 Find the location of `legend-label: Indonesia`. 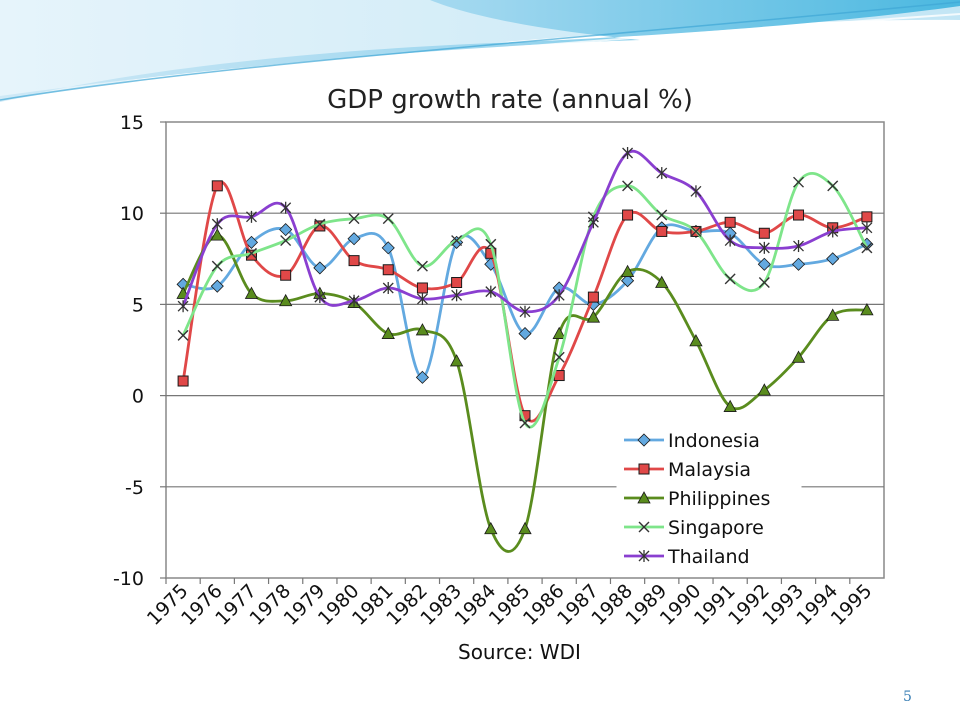

legend-label: Indonesia is located at coordinates (714, 441).